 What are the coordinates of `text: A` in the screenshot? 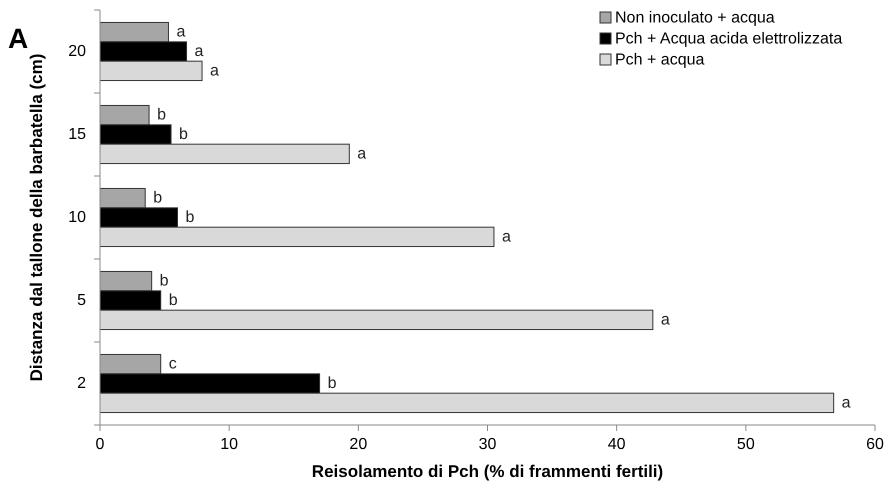 It's located at (18, 38).